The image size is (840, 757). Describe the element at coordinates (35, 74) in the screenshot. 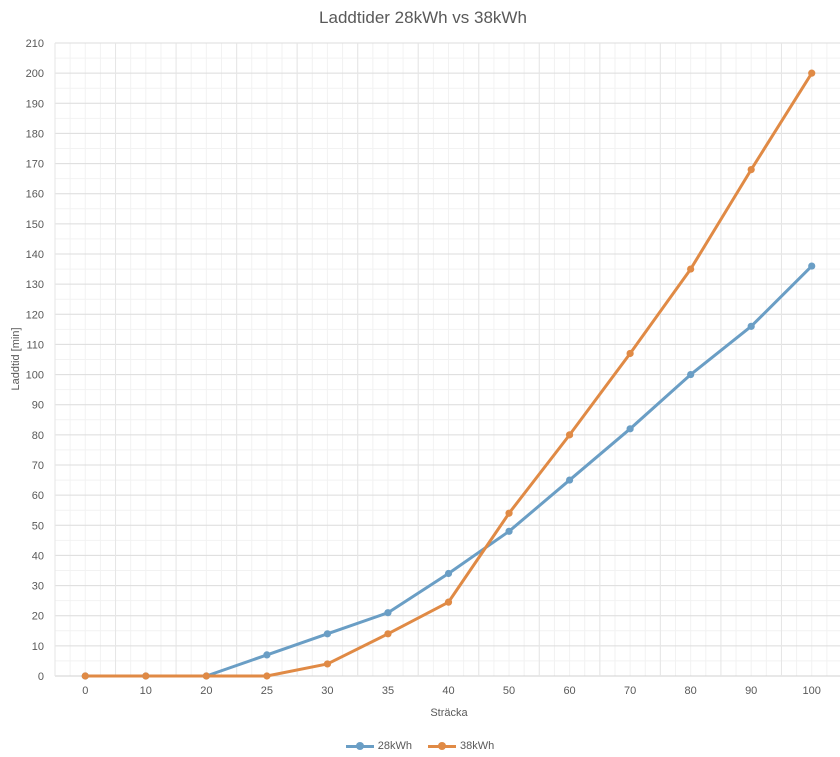

I see `y-tick-label: 200` at that location.